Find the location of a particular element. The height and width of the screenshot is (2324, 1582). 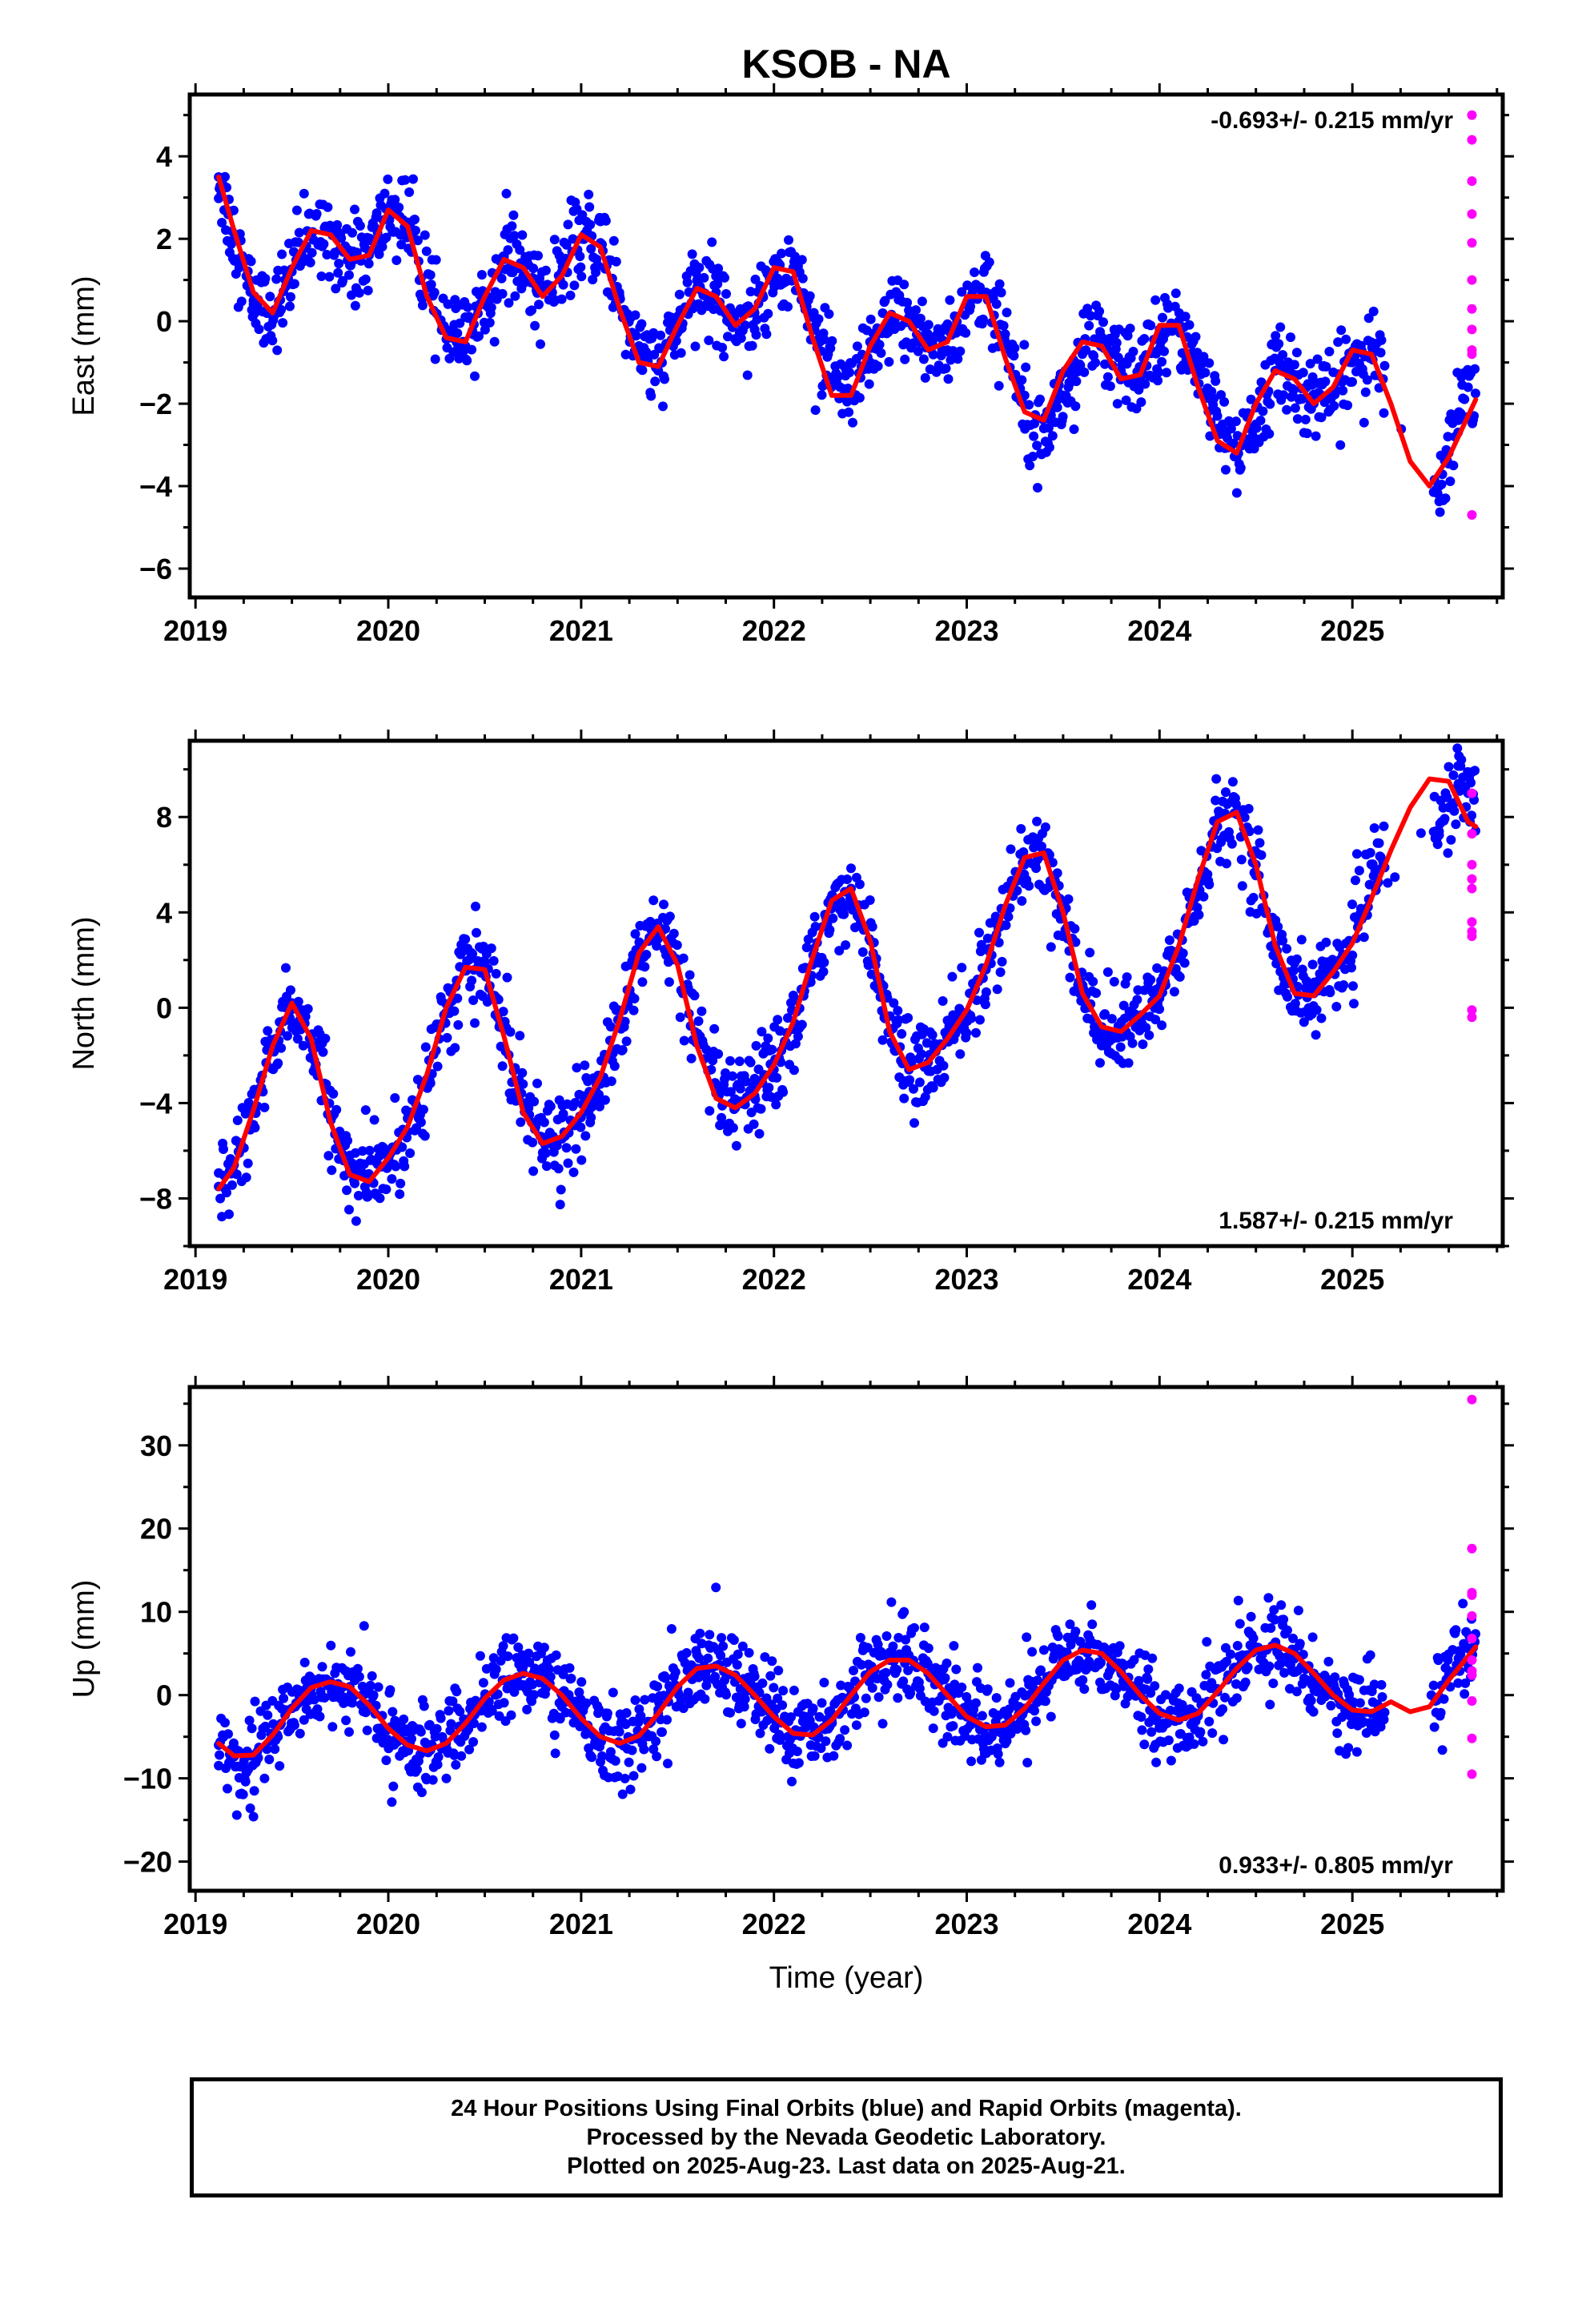

y-tick-label: 30 is located at coordinates (156, 1445).